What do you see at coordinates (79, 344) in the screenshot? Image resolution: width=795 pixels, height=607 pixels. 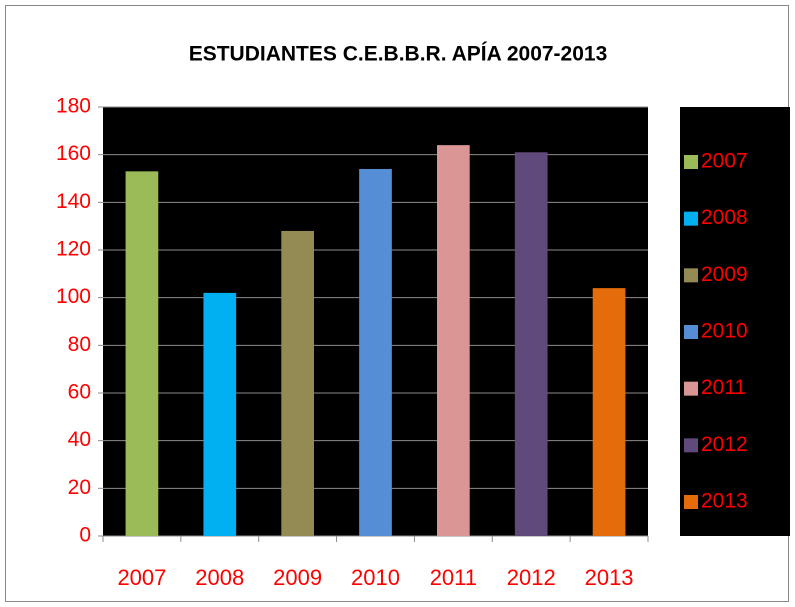 I see `y-tick-label: 80` at bounding box center [79, 344].